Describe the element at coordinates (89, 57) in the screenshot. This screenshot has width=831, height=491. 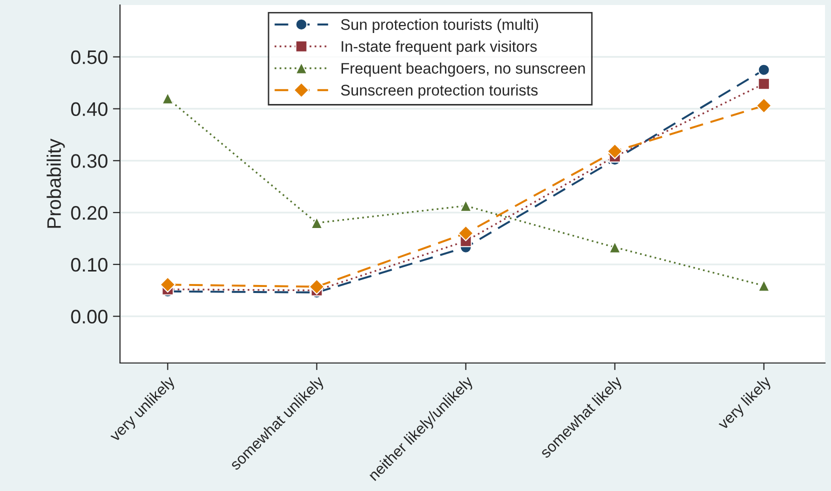
I see `y-tick-label: 0.50` at that location.